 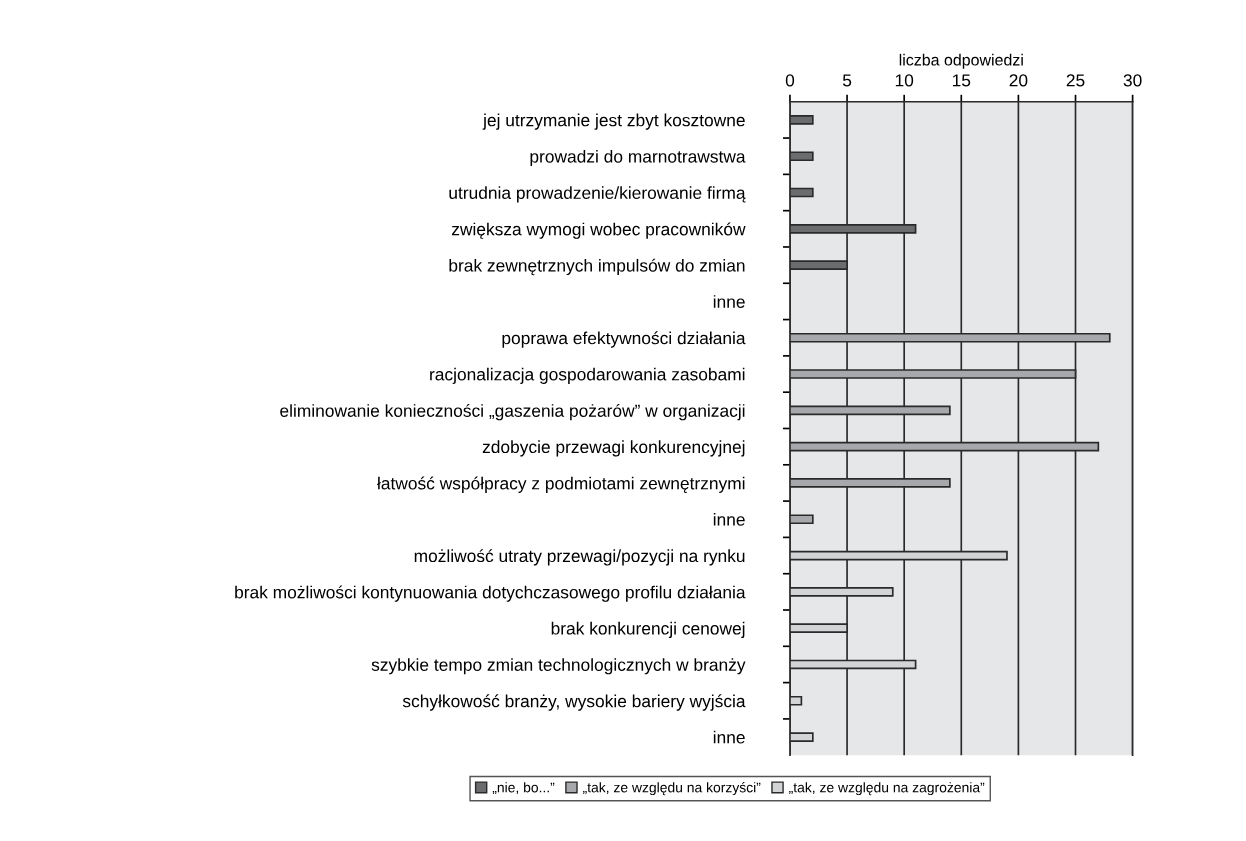 What do you see at coordinates (574, 702) in the screenshot?
I see `y-tick-label: schyłkowość branży, wysokie bariery wyjścia` at bounding box center [574, 702].